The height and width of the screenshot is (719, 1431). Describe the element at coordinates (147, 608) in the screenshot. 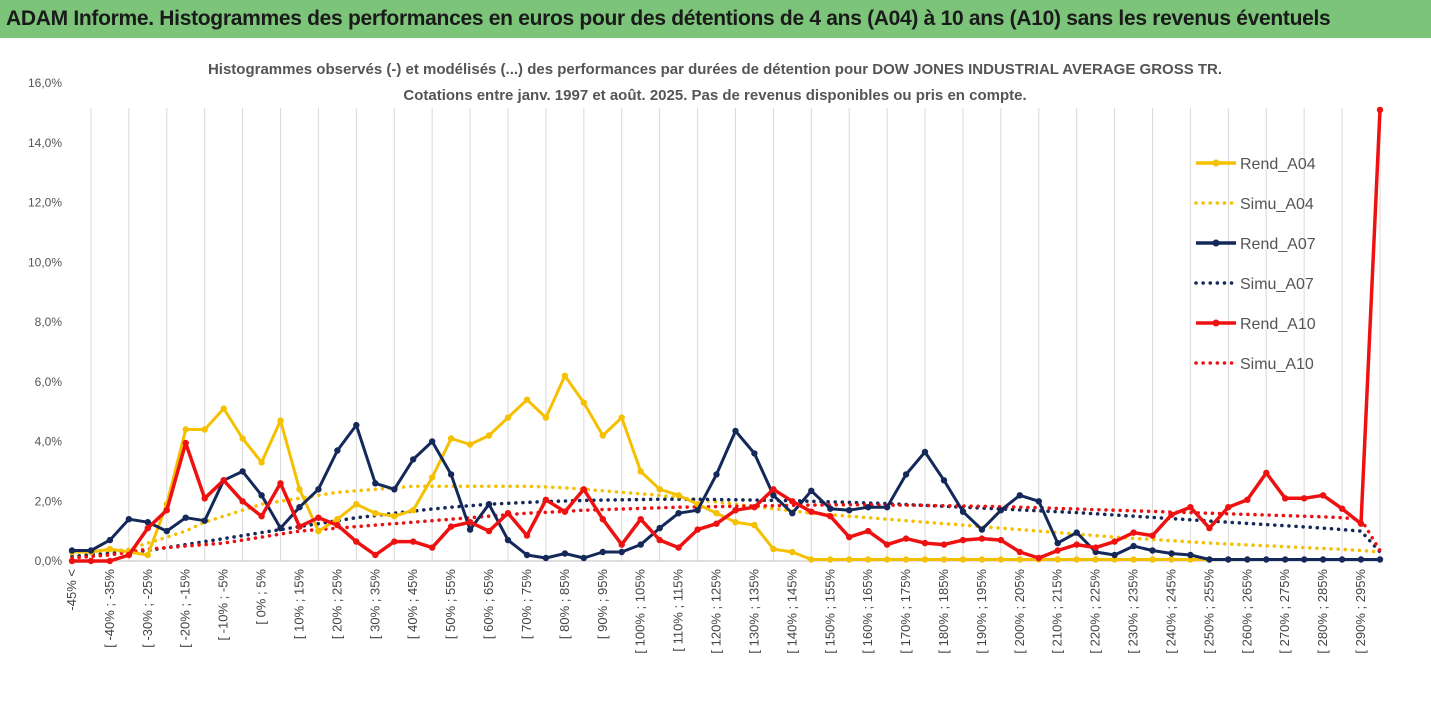

I see `x-tick-label: [ -30% ; -25%` at that location.